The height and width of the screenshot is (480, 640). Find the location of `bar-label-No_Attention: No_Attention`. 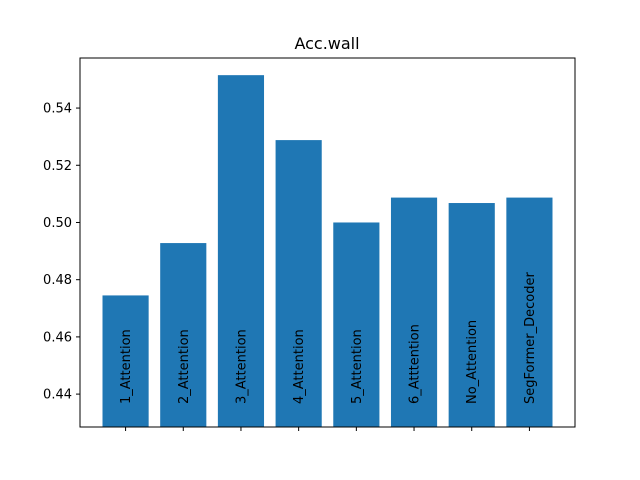

bar-label-No_Attention: No_Attention is located at coordinates (472, 362).